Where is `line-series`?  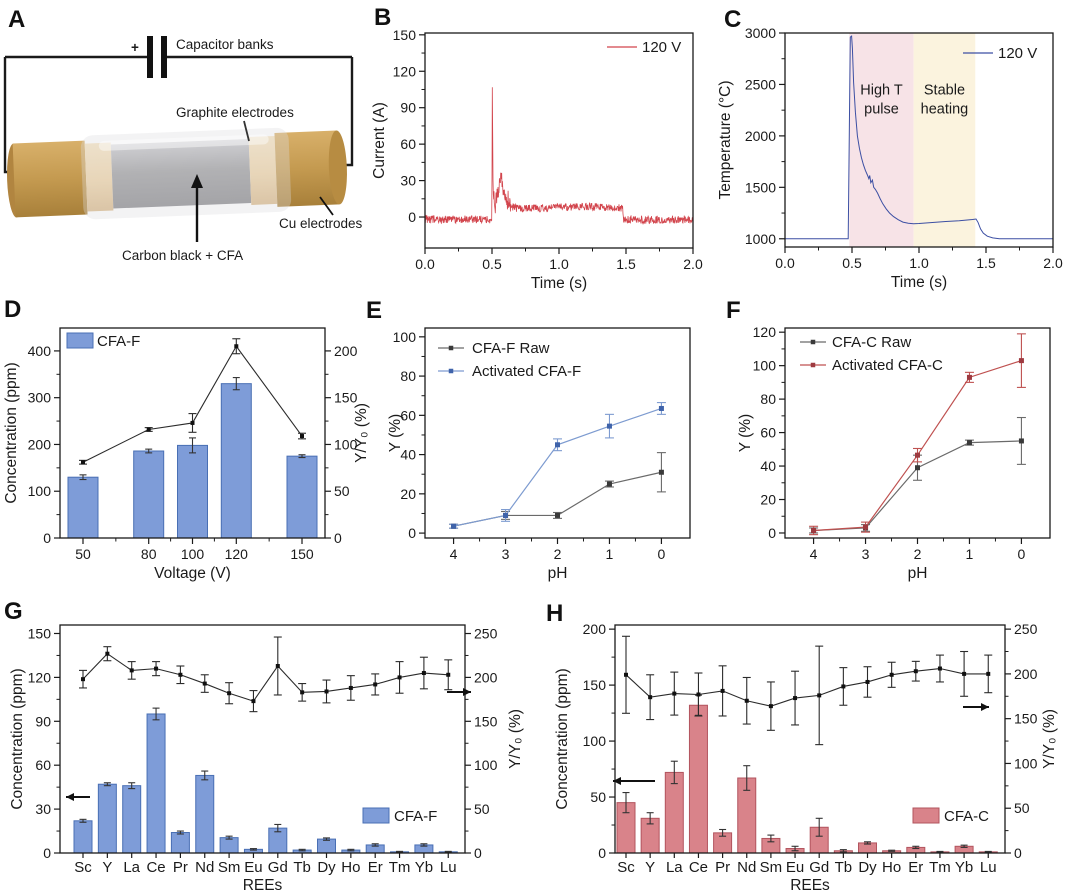 line-series is located at coordinates (807, 690).